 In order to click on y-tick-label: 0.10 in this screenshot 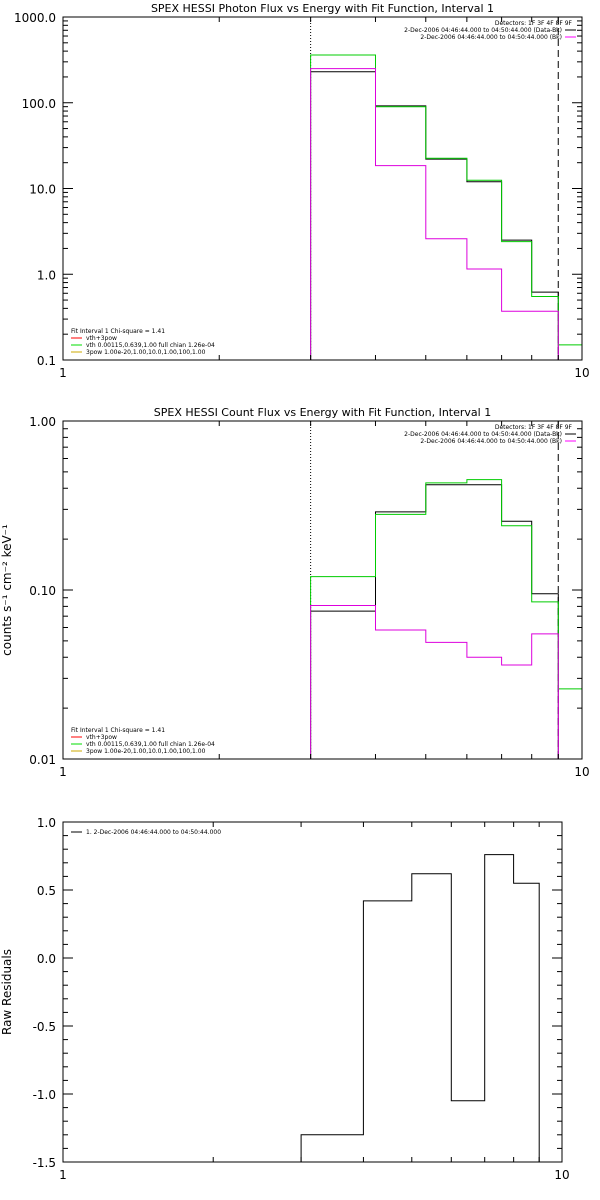, I will do `click(42, 591)`.